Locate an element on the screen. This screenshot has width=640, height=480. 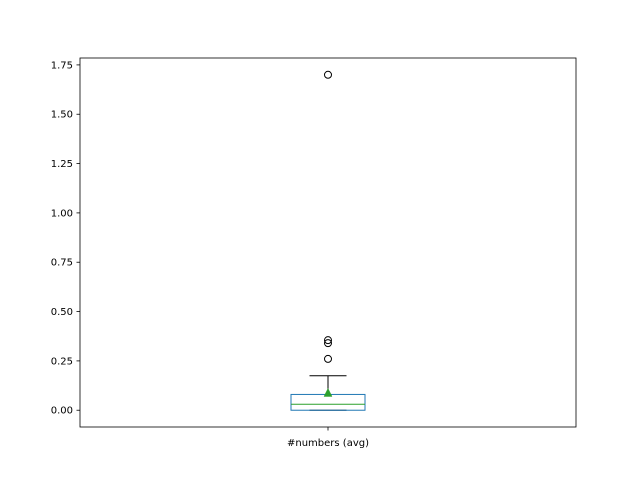
y-tick-label: 1.50 is located at coordinates (62, 115).